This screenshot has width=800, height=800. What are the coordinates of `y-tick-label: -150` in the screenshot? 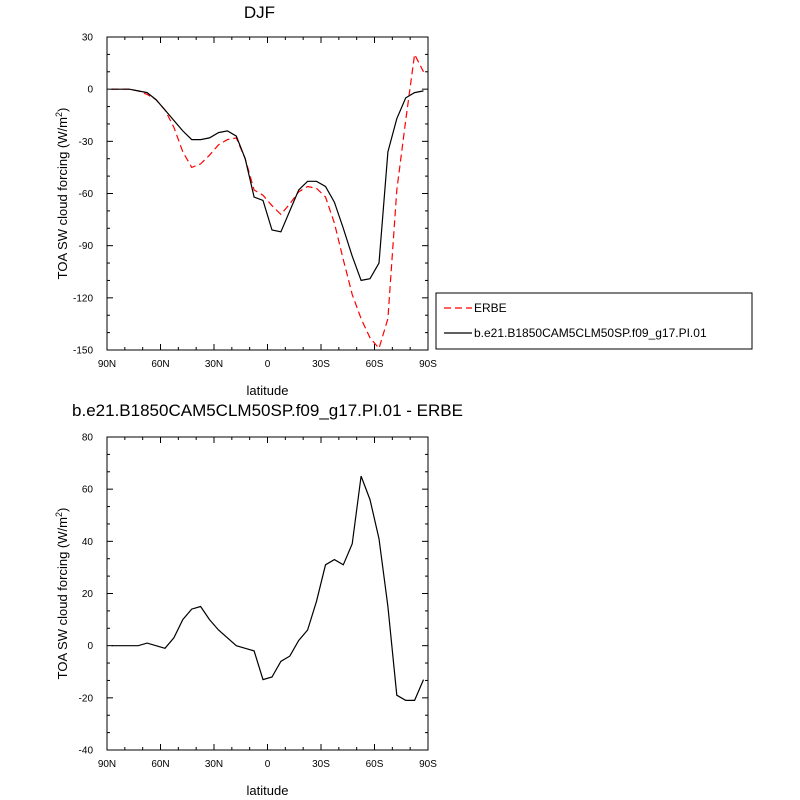 It's located at (83, 351).